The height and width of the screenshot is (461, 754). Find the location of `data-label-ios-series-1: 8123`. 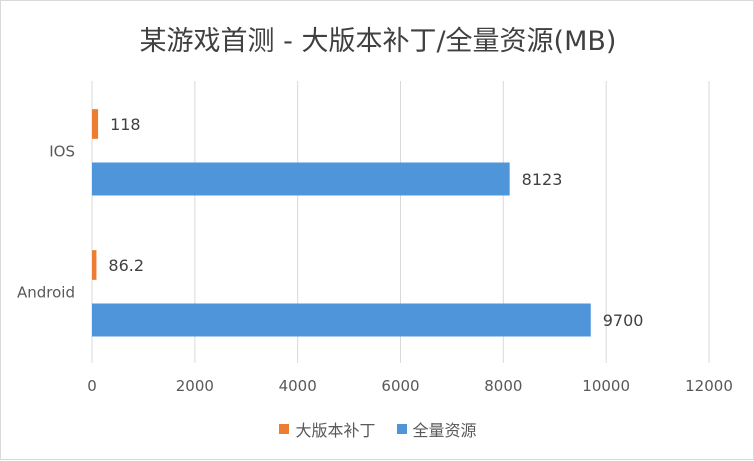

data-label-ios-series-1: 8123 is located at coordinates (542, 179).